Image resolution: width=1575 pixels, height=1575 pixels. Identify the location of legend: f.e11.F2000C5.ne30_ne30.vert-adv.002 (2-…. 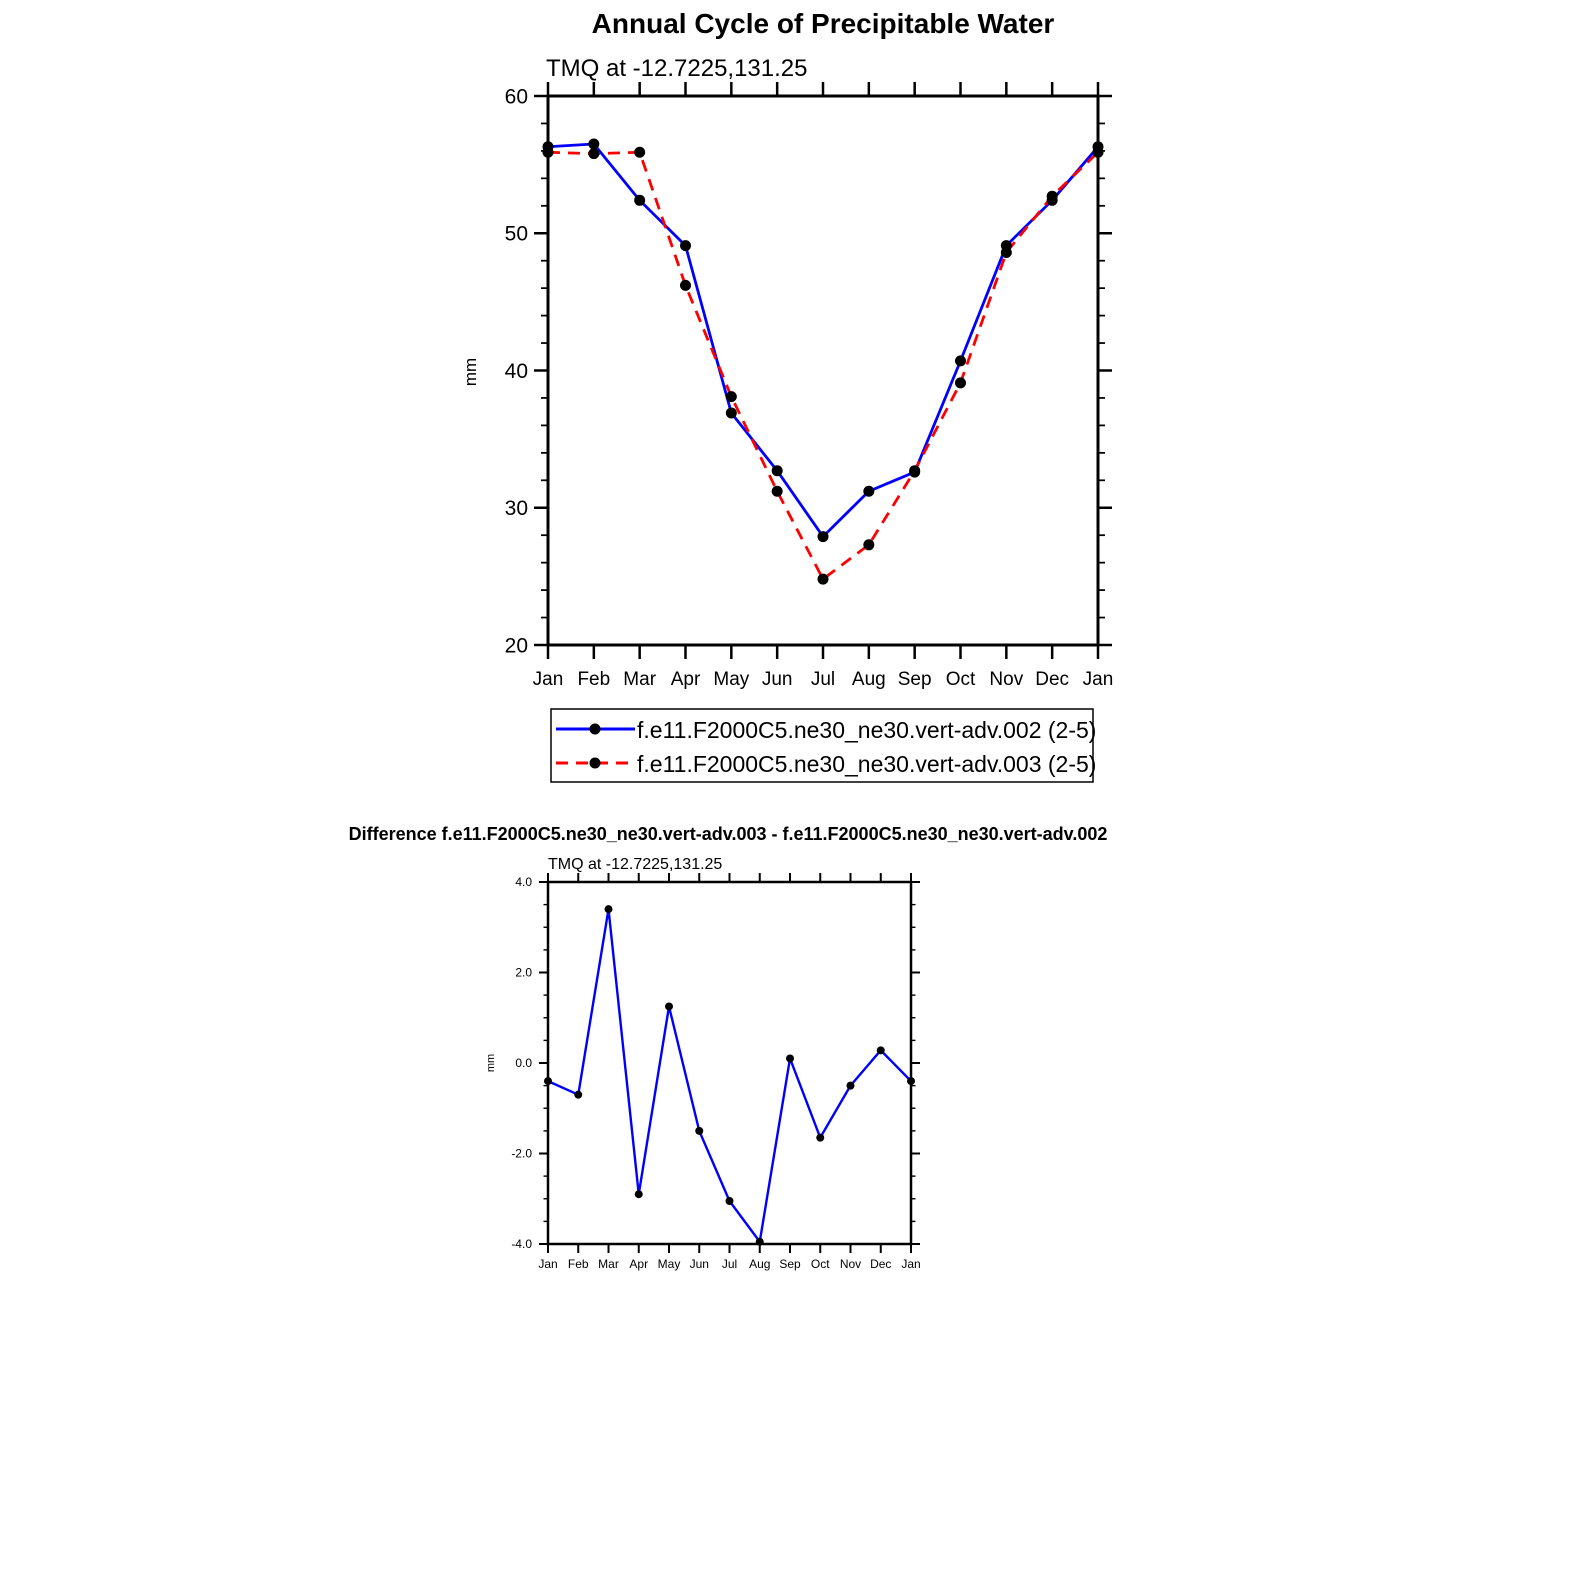
(823, 745).